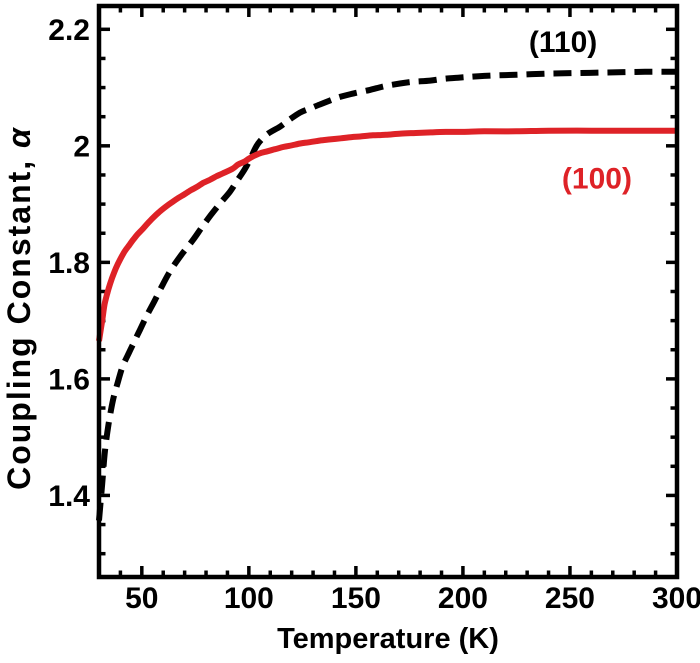  What do you see at coordinates (356, 598) in the screenshot?
I see `x-axis-tick-label: 150` at bounding box center [356, 598].